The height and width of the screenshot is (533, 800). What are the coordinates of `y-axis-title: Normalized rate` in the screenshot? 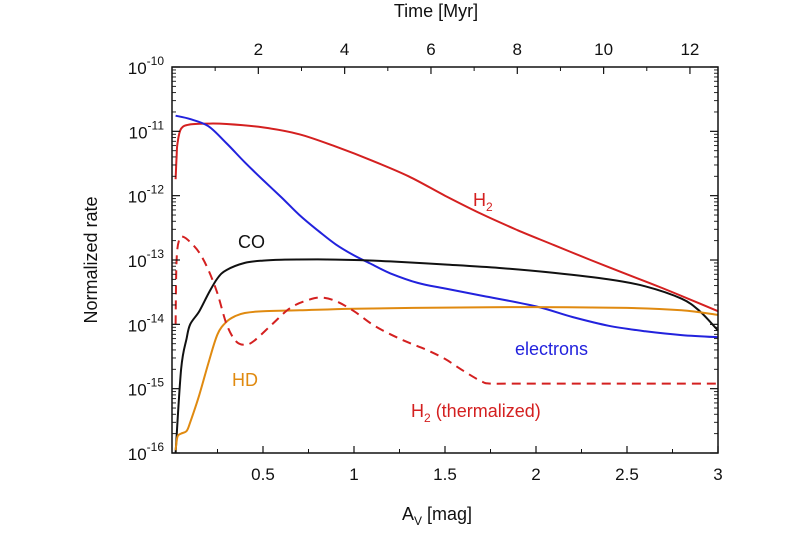 It's located at (91, 259).